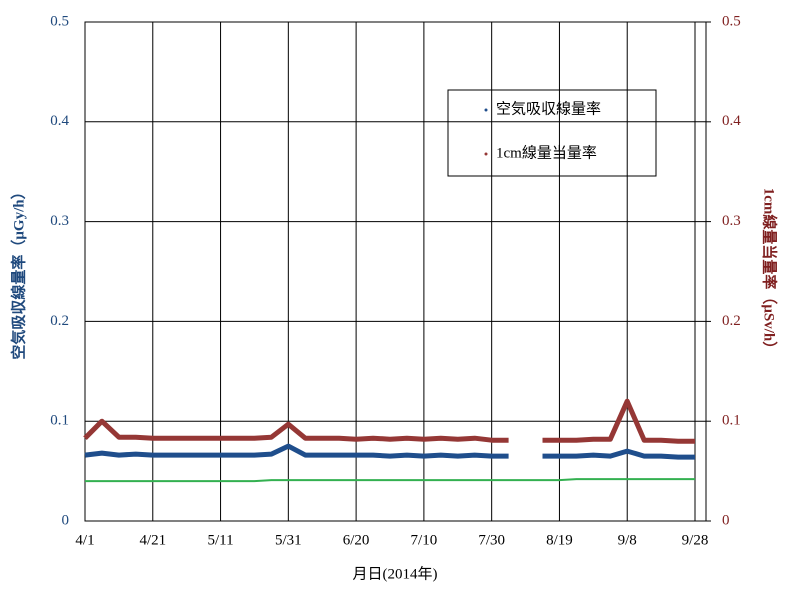  Describe the element at coordinates (695, 540) in the screenshot. I see `x-tick-label: 9/28` at that location.